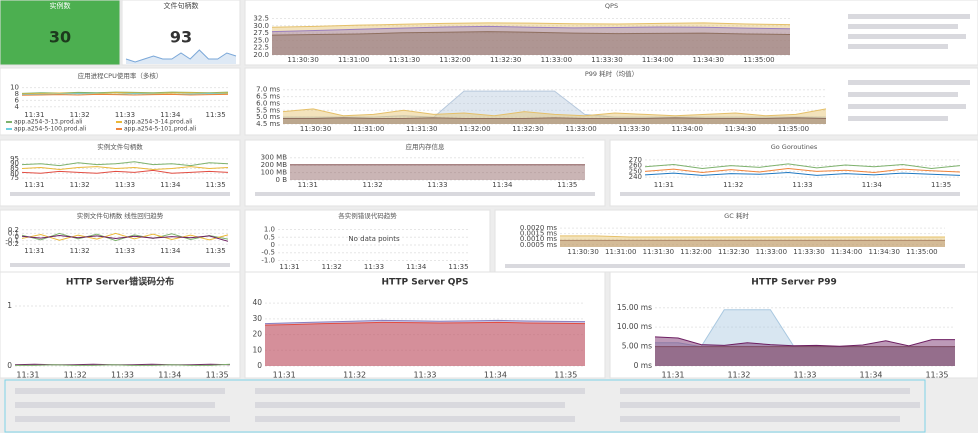 Image resolution: width=978 pixels, height=433 pixels. I want to click on y-tick-label: 0.2, so click(13, 230).